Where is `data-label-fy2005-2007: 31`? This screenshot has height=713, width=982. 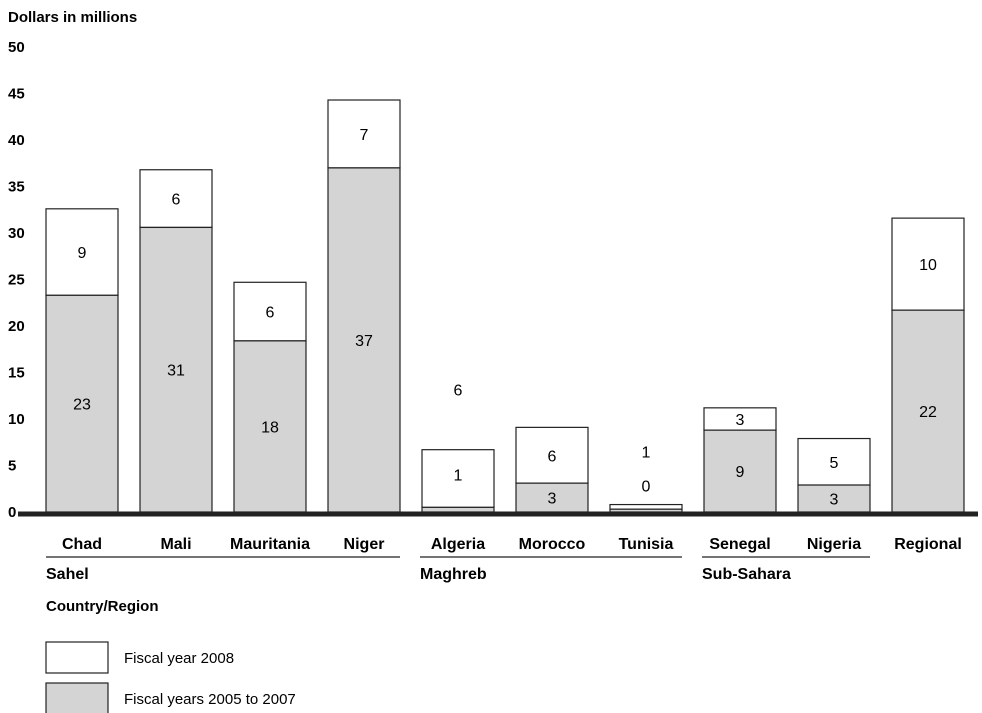
data-label-fy2005-2007: 31 is located at coordinates (176, 371).